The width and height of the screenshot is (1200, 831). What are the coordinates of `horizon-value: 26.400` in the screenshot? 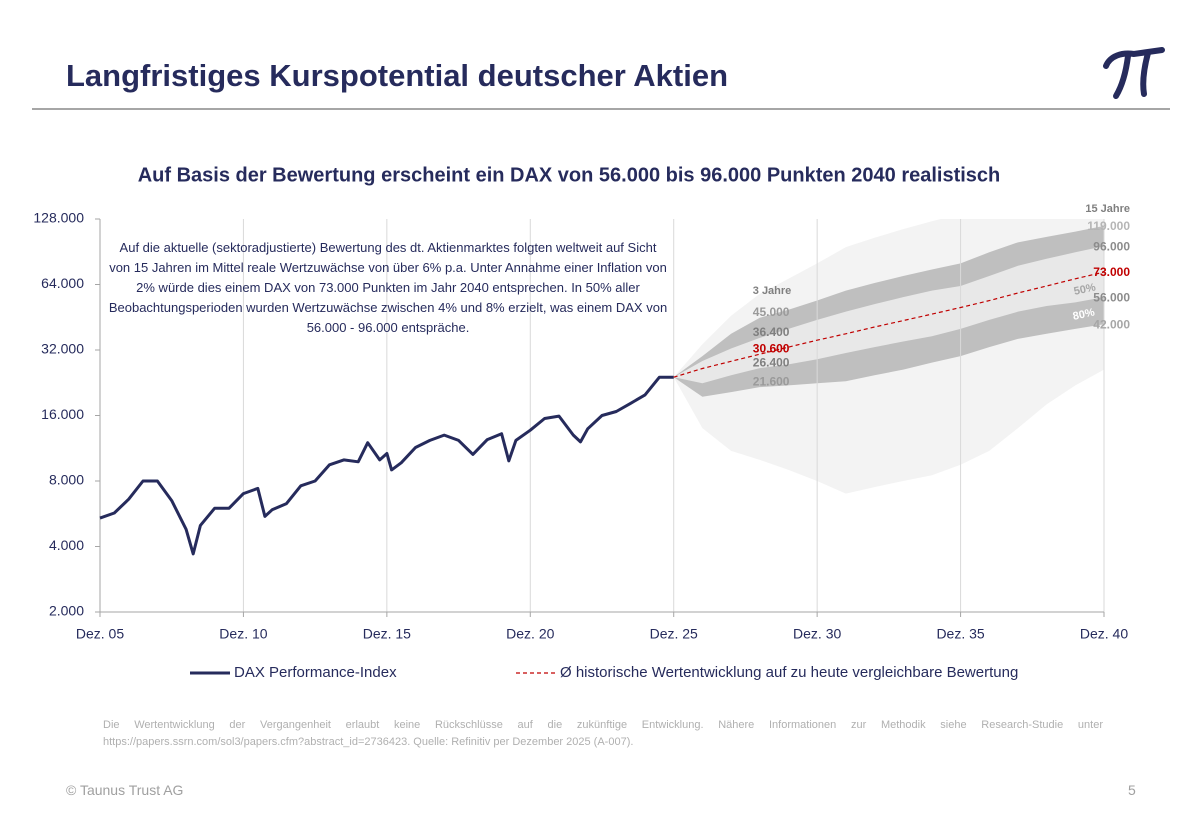 It's located at (771, 362).